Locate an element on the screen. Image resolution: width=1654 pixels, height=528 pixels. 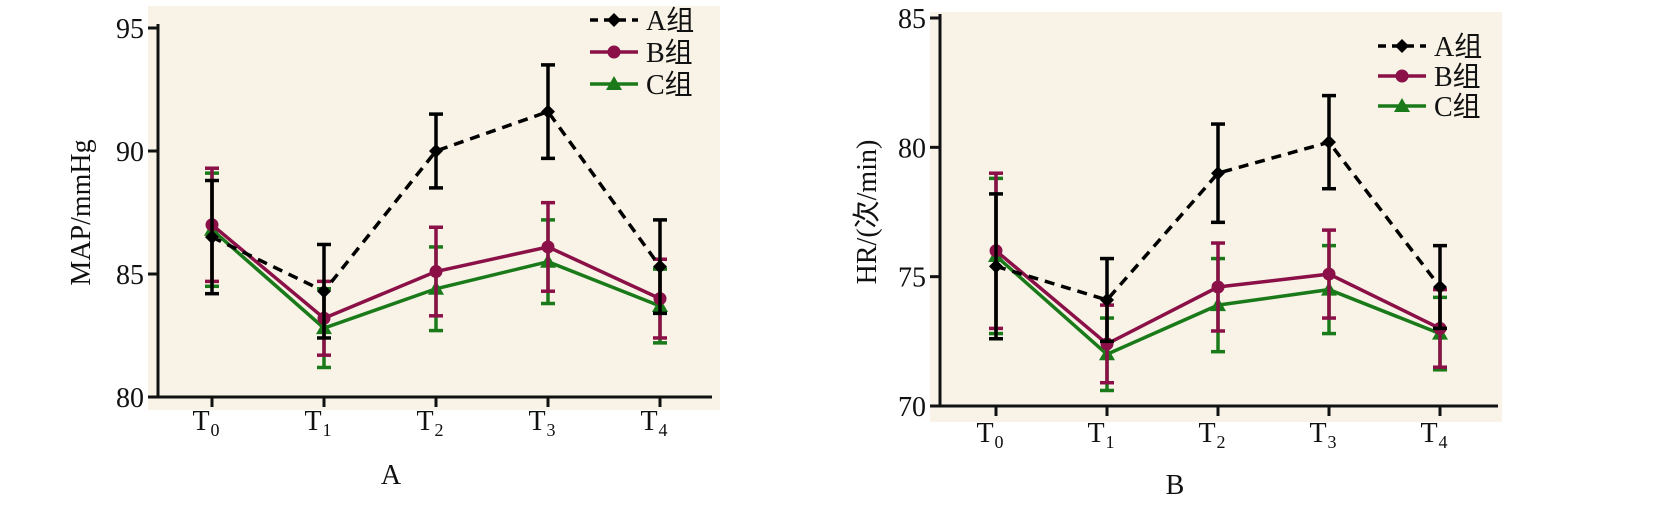
y-axis-title: HR/(次/min) is located at coordinates (867, 212).